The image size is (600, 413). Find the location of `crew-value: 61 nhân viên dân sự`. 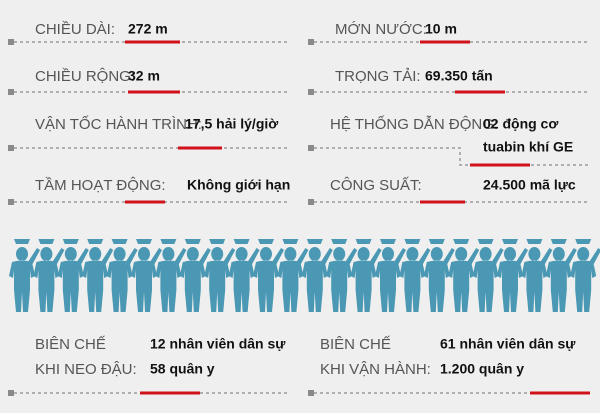

crew-value: 61 nhân viên dân sự is located at coordinates (508, 344).